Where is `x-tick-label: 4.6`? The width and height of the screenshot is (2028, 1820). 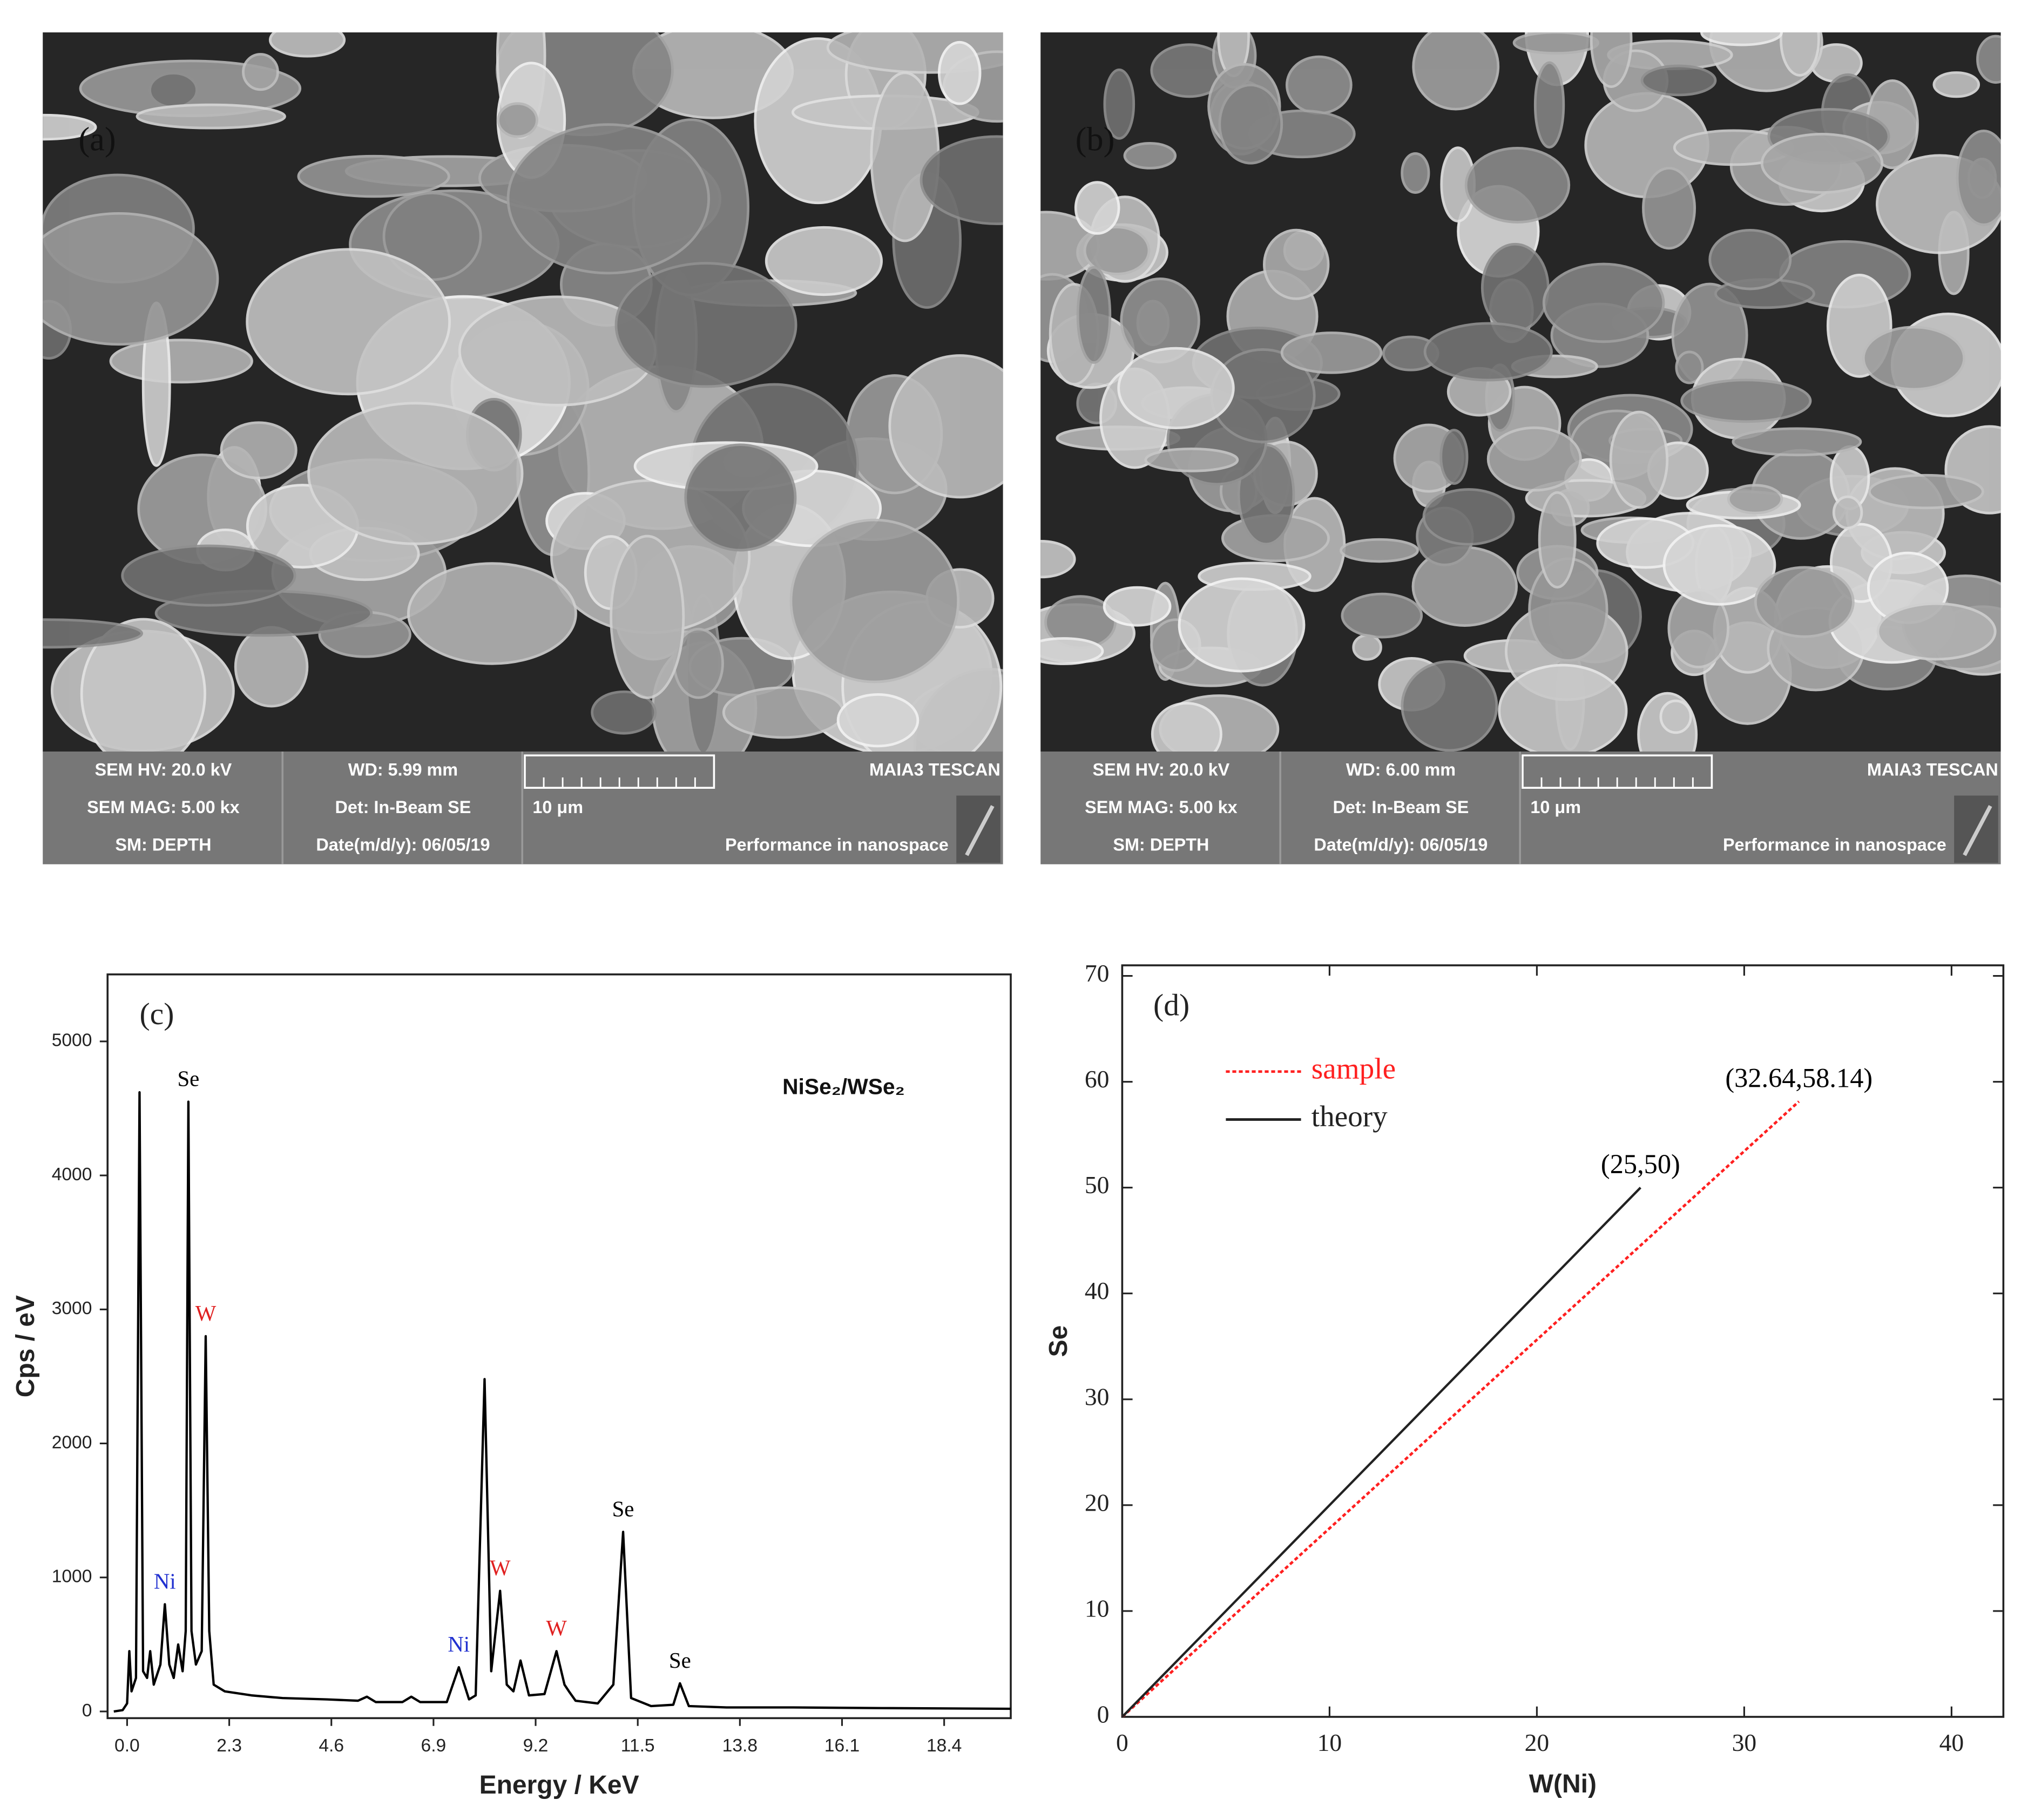
x-tick-label: 4.6 is located at coordinates (331, 1746).